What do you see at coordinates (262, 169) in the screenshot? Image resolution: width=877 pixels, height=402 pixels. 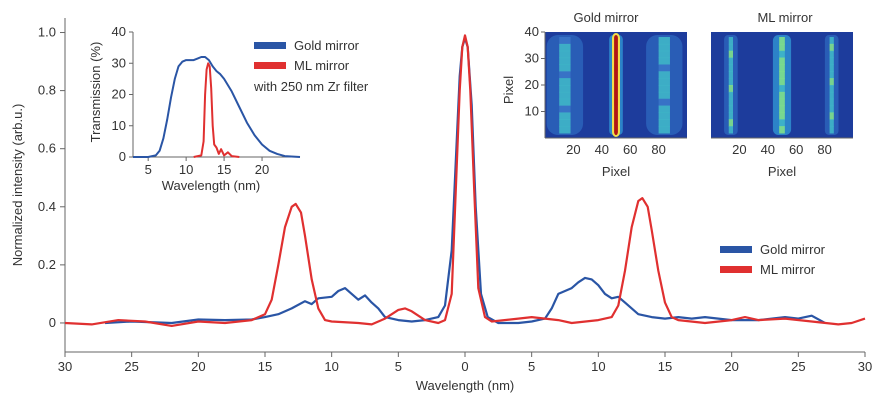 I see `inset-x-tick-label: 20` at bounding box center [262, 169].